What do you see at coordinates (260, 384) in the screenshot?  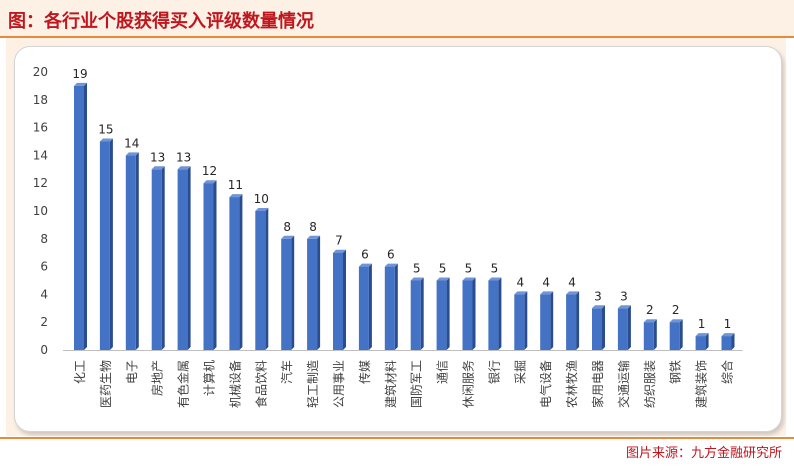 I see `x-tick-label: 食品饮料` at bounding box center [260, 384].